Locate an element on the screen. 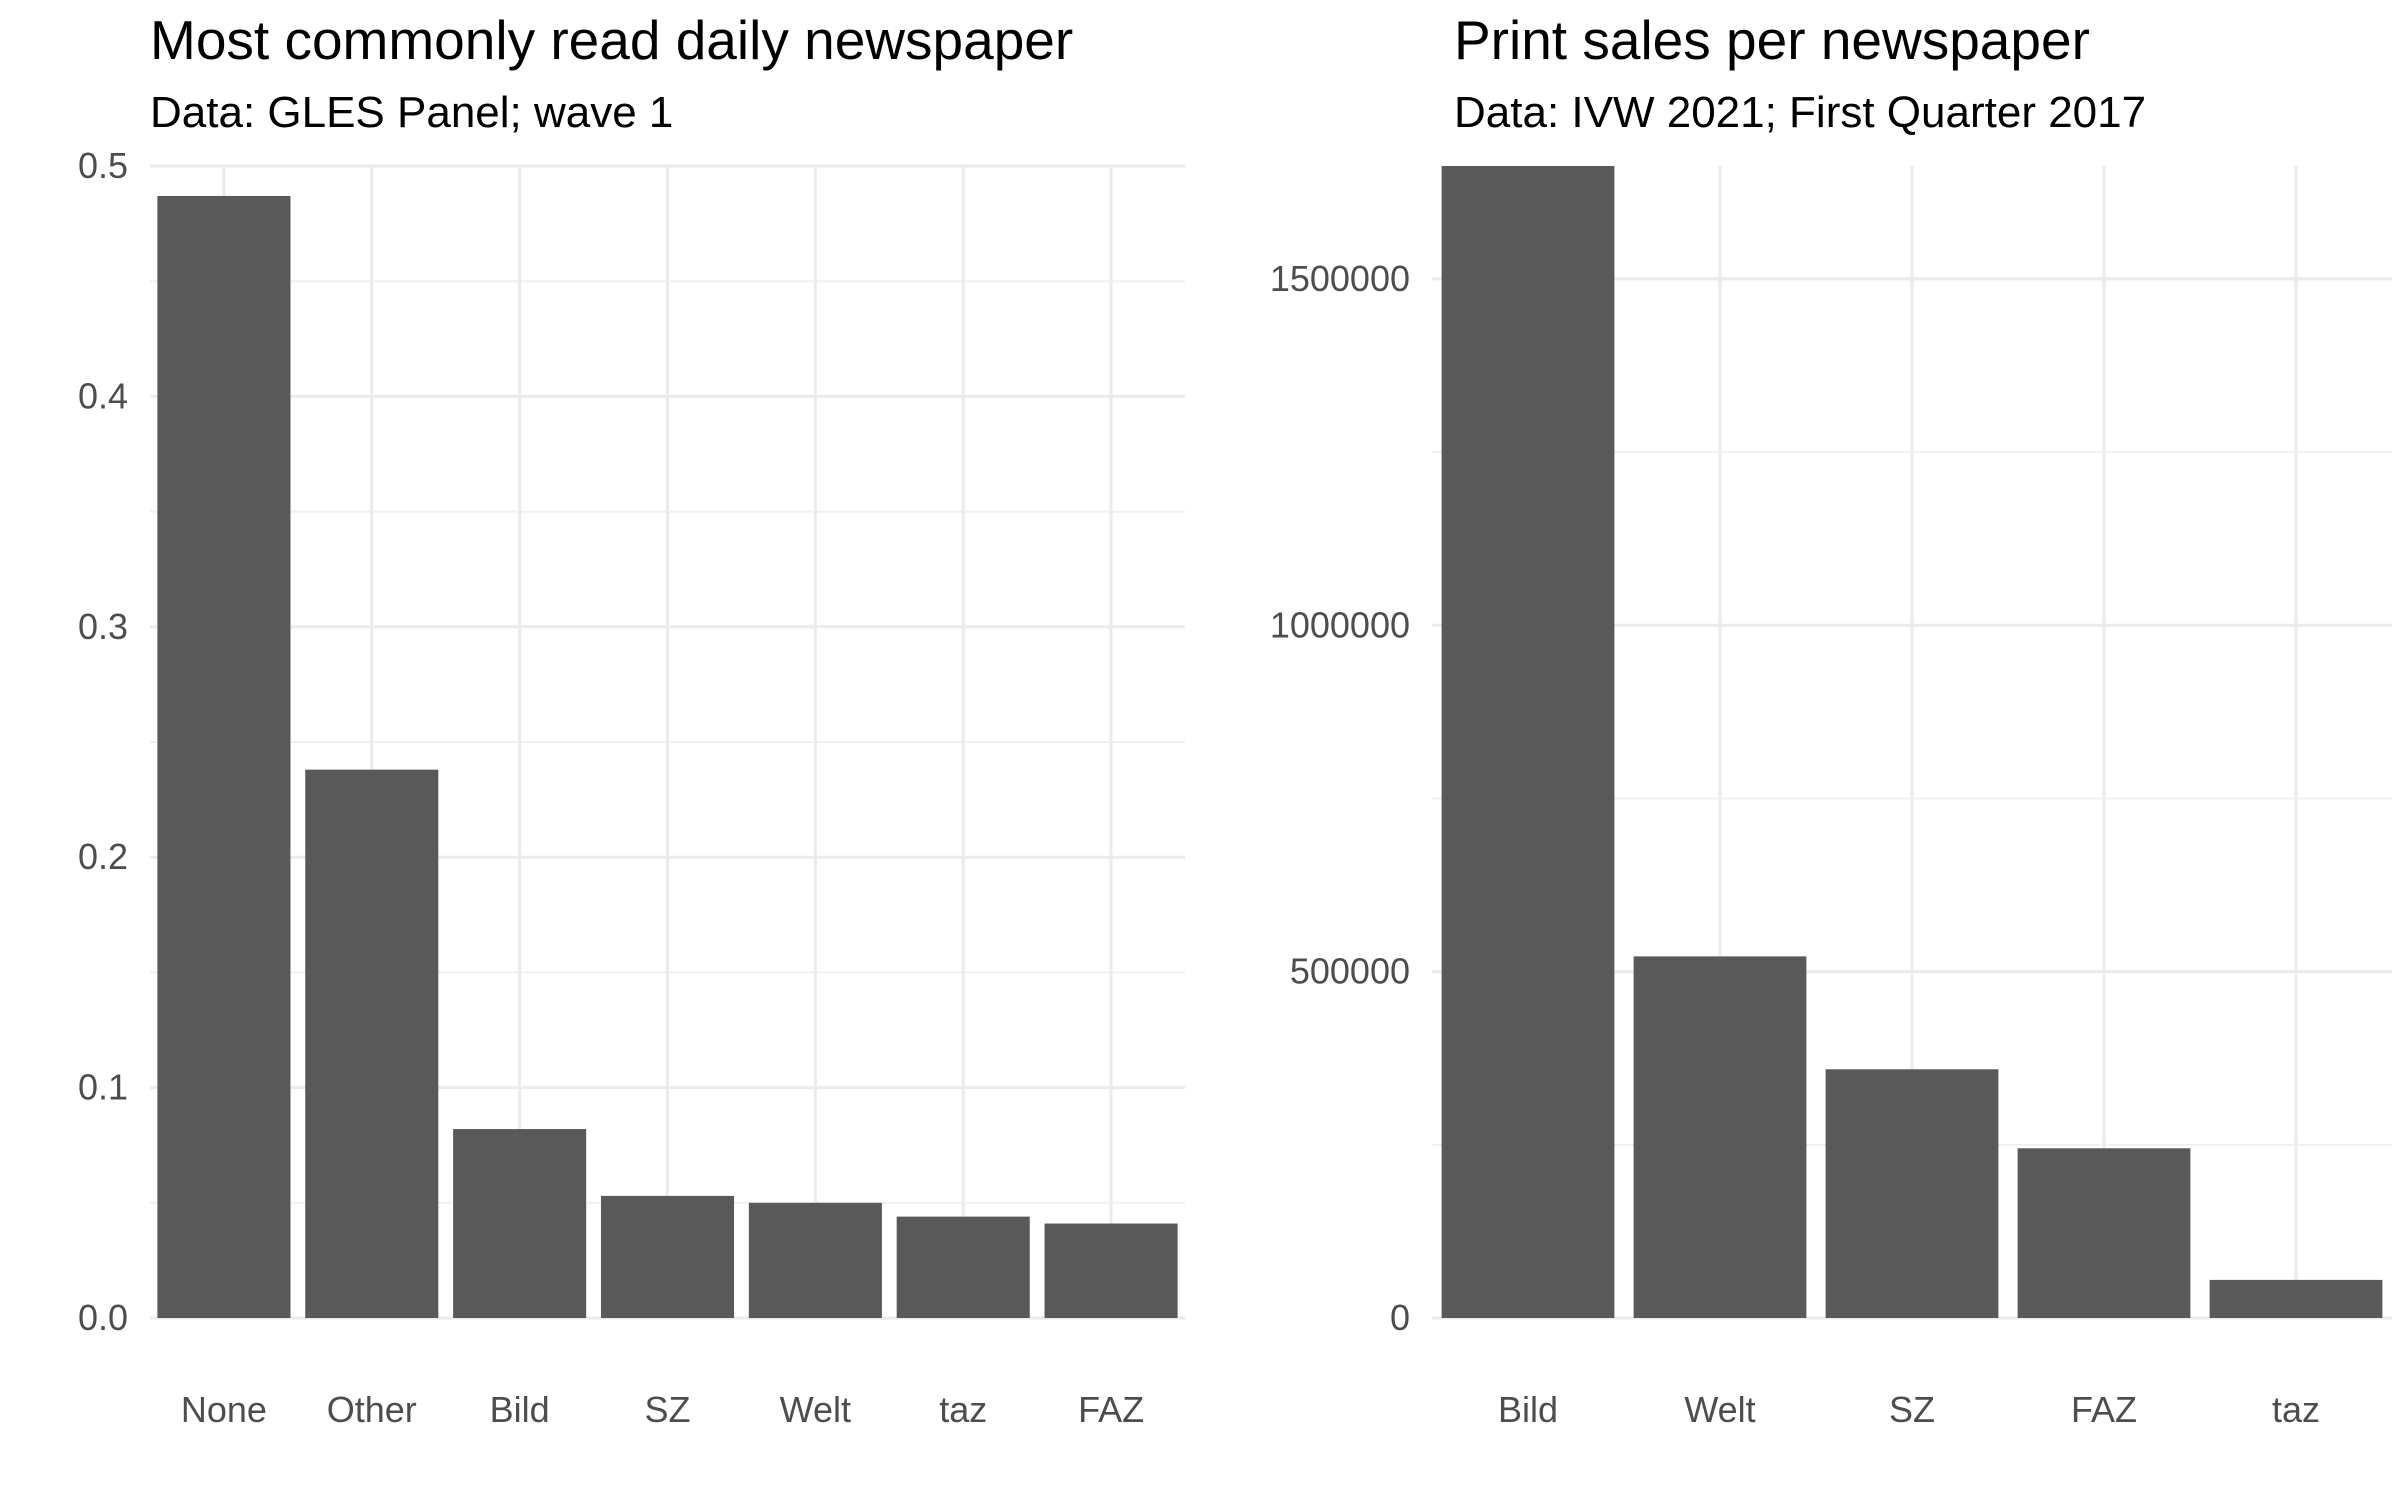  y-tick-label: 0.1 is located at coordinates (103, 1087).